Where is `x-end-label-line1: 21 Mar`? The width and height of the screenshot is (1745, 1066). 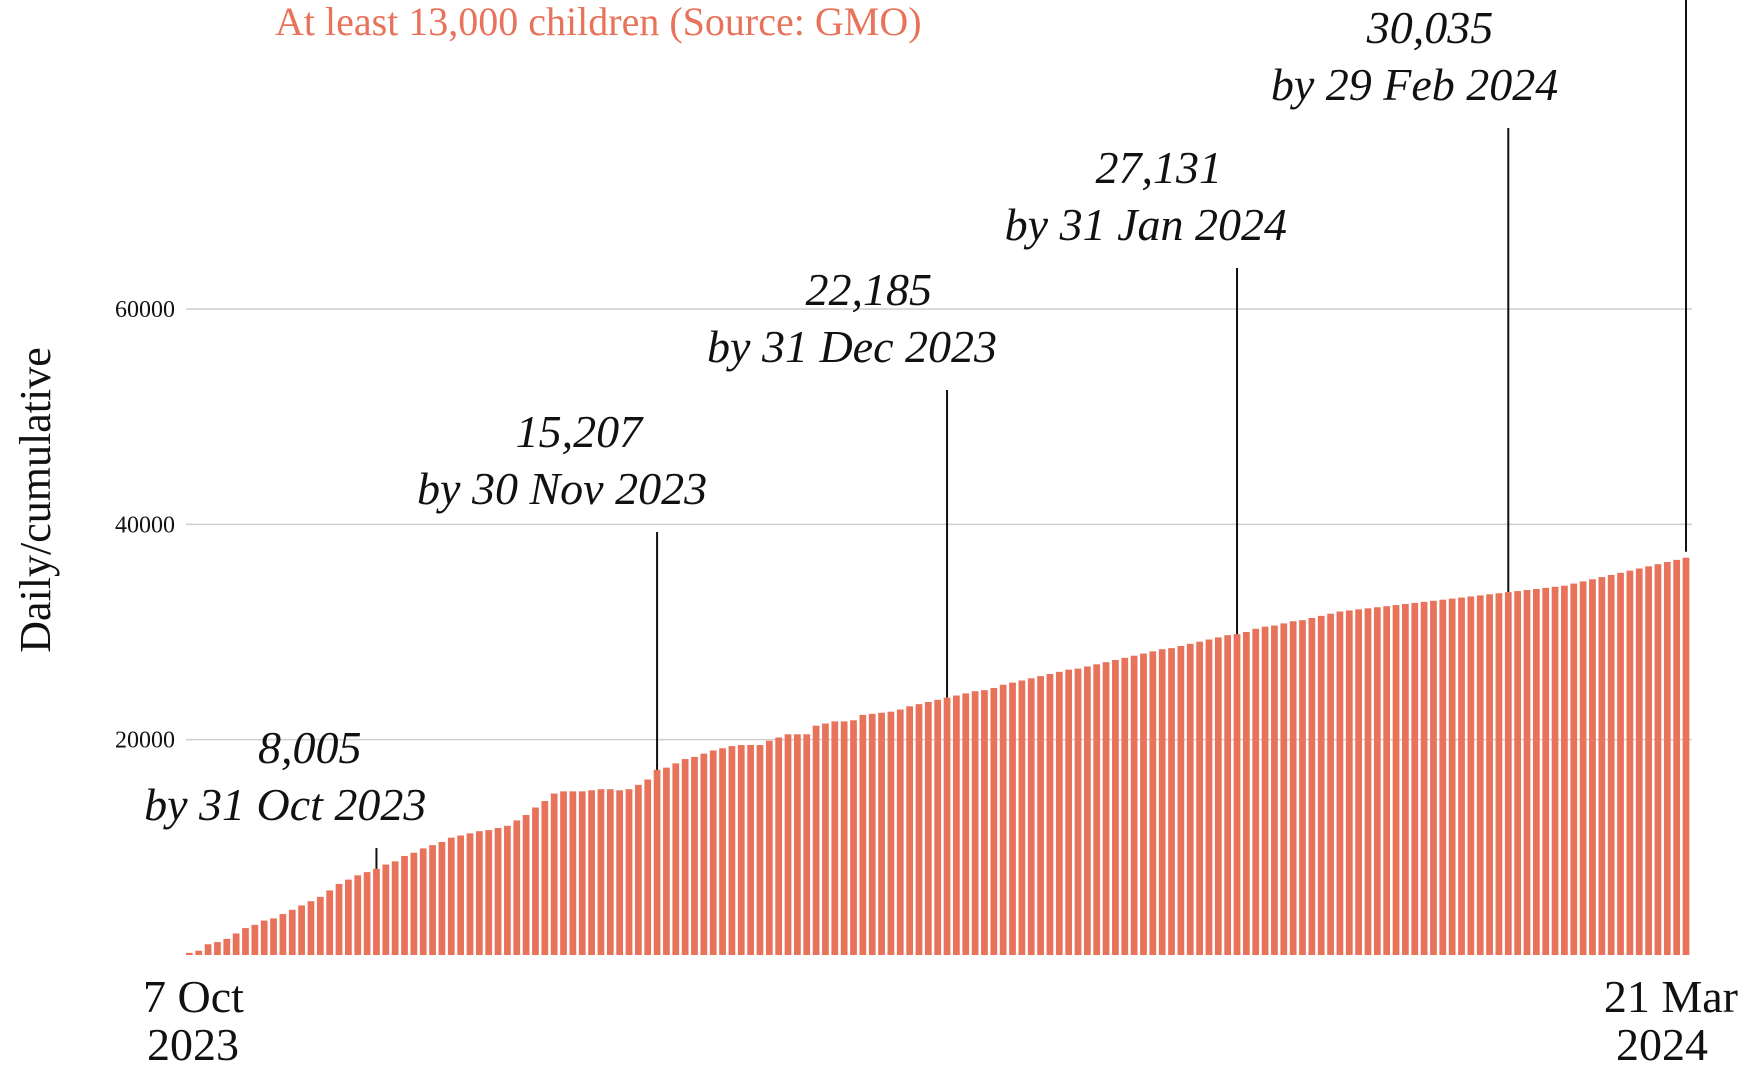
x-end-label-line1: 21 Mar is located at coordinates (1671, 996).